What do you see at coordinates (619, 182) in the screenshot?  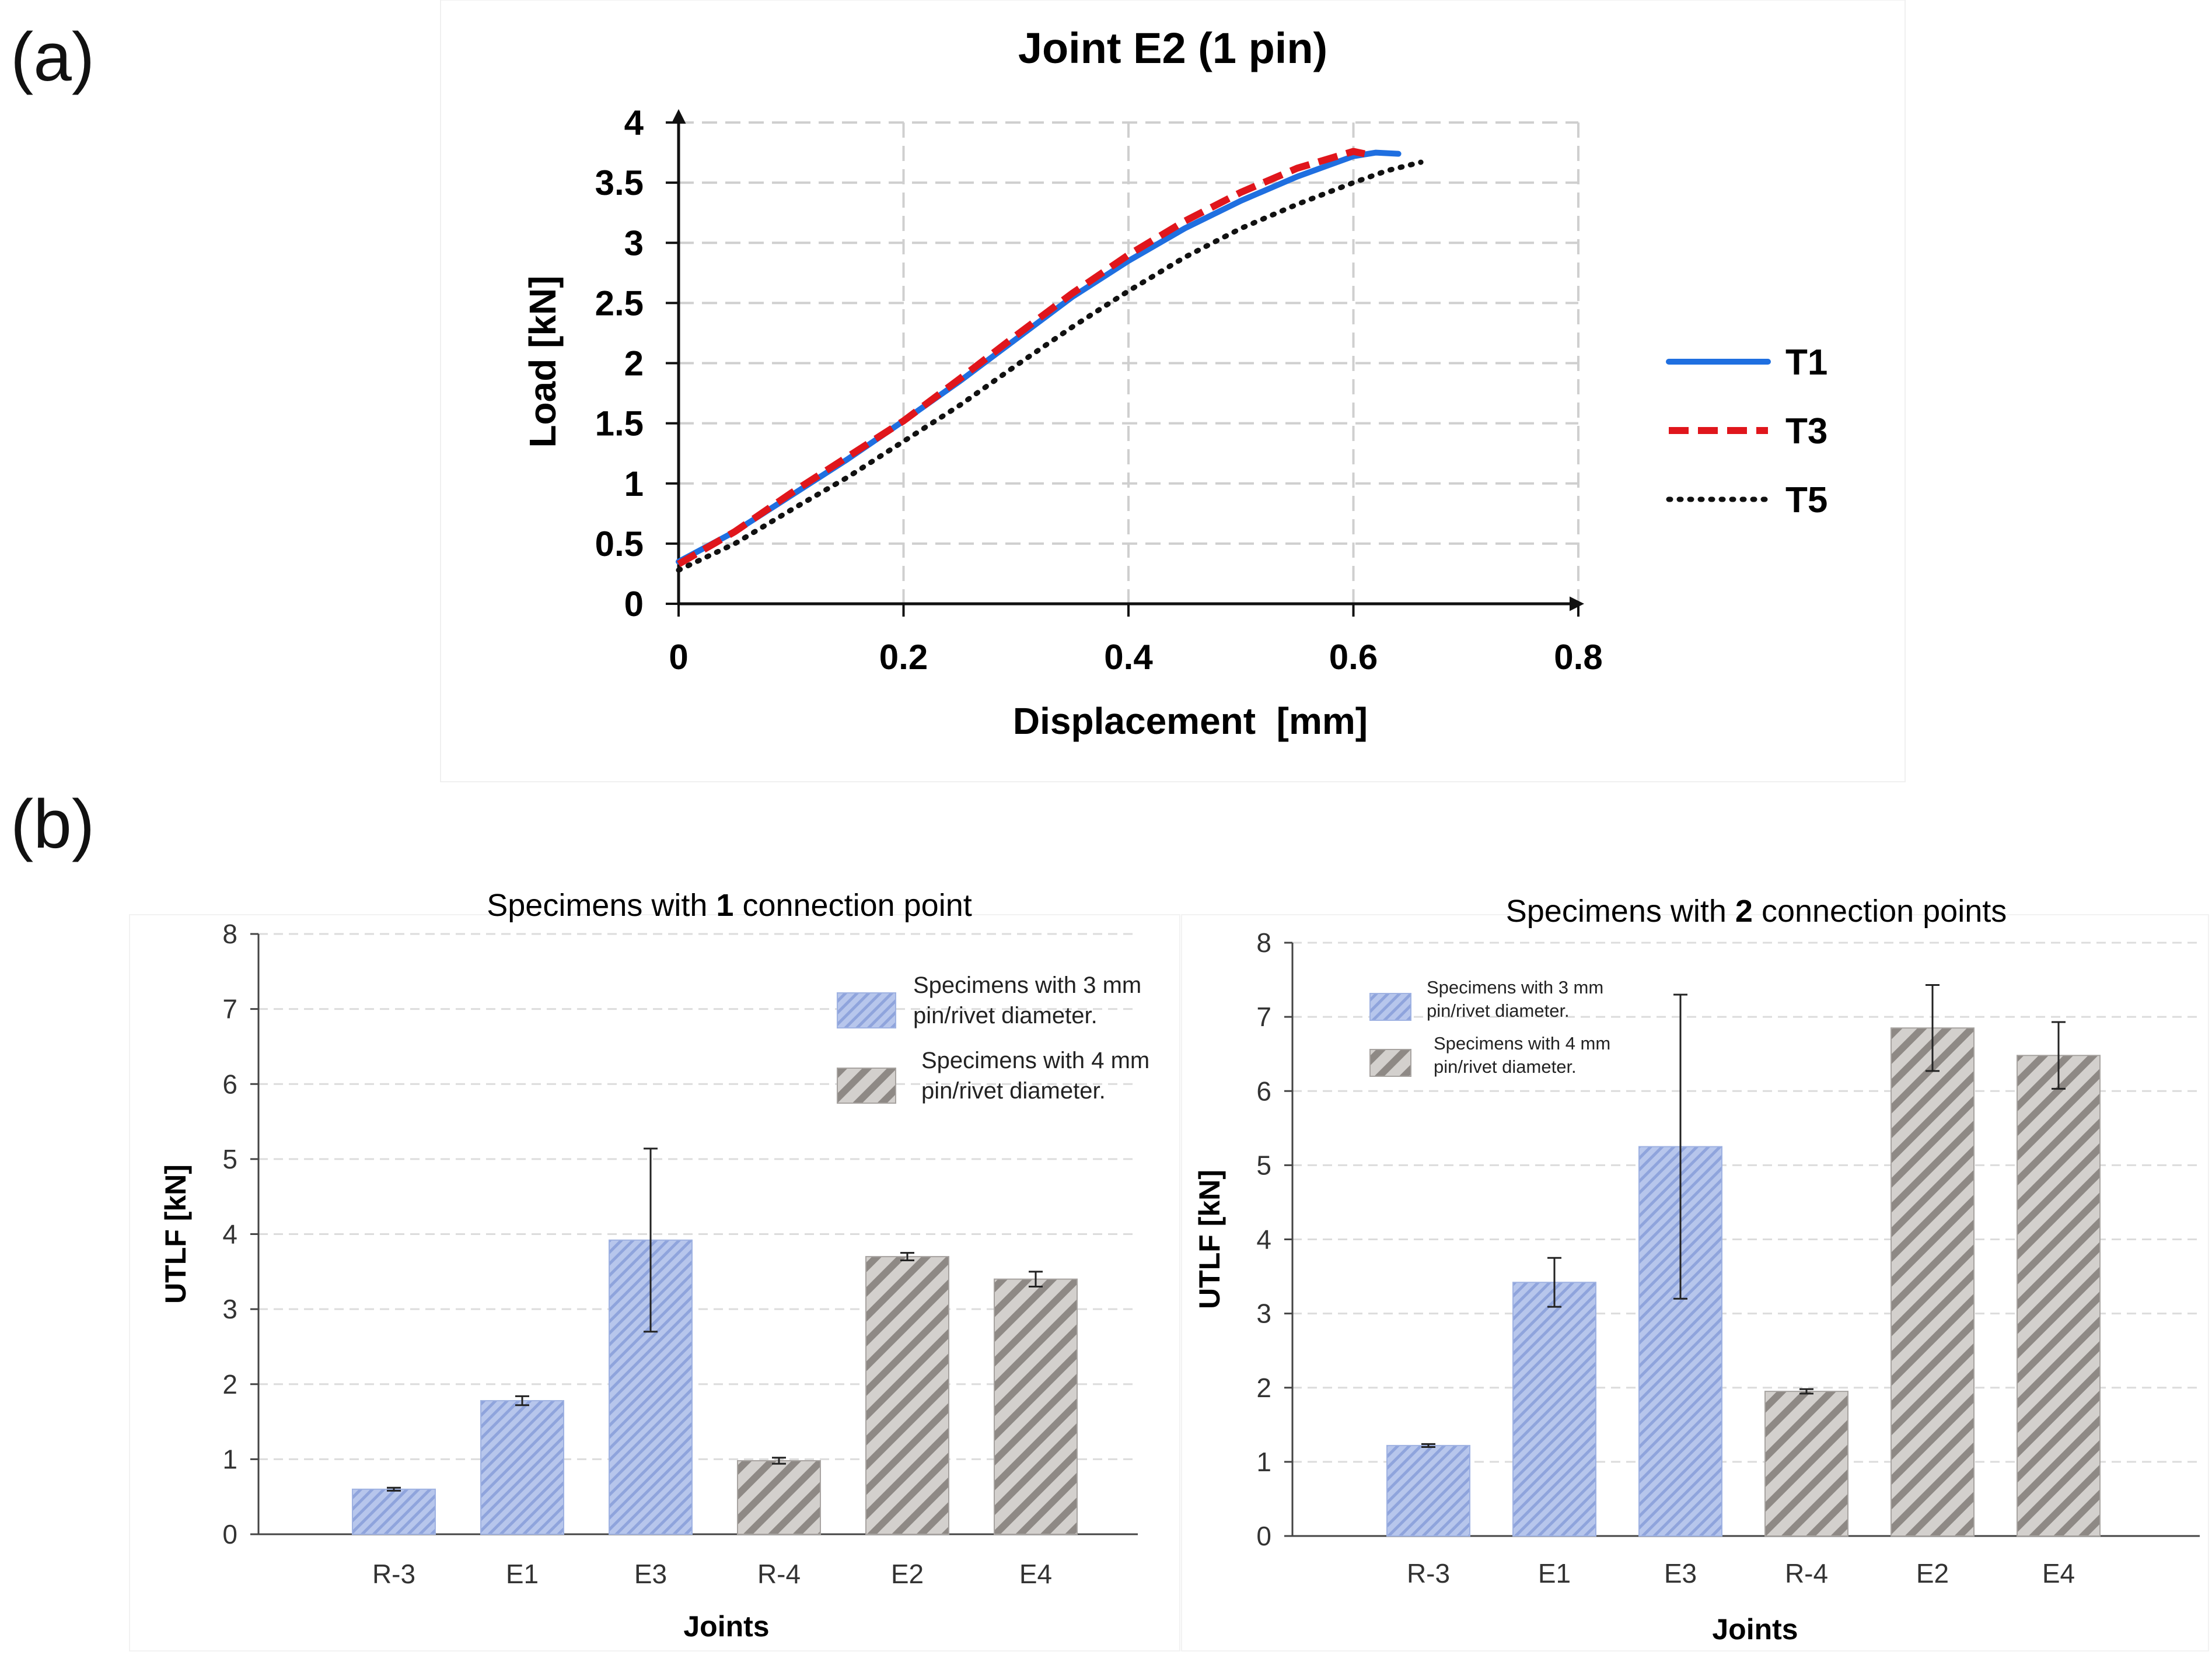 I see `chart-a-y-tick-label: 3.5` at bounding box center [619, 182].